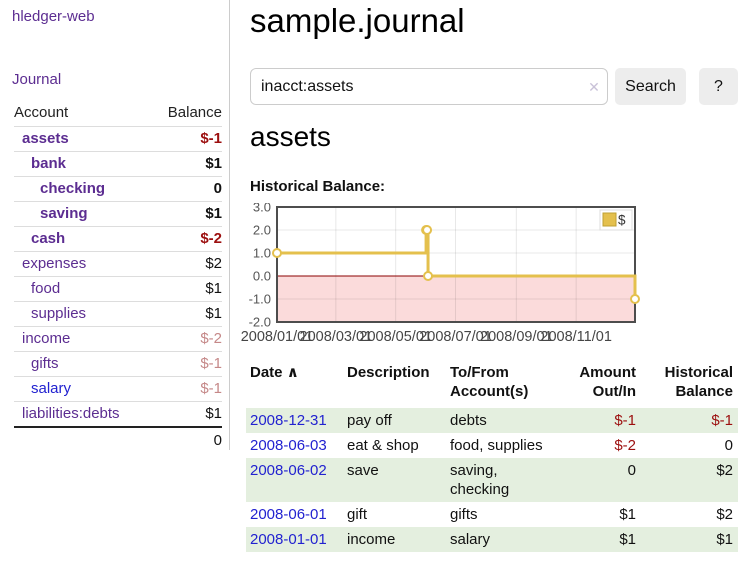 The image size is (742, 582). I want to click on accounts-total-balance: 0, so click(217, 440).